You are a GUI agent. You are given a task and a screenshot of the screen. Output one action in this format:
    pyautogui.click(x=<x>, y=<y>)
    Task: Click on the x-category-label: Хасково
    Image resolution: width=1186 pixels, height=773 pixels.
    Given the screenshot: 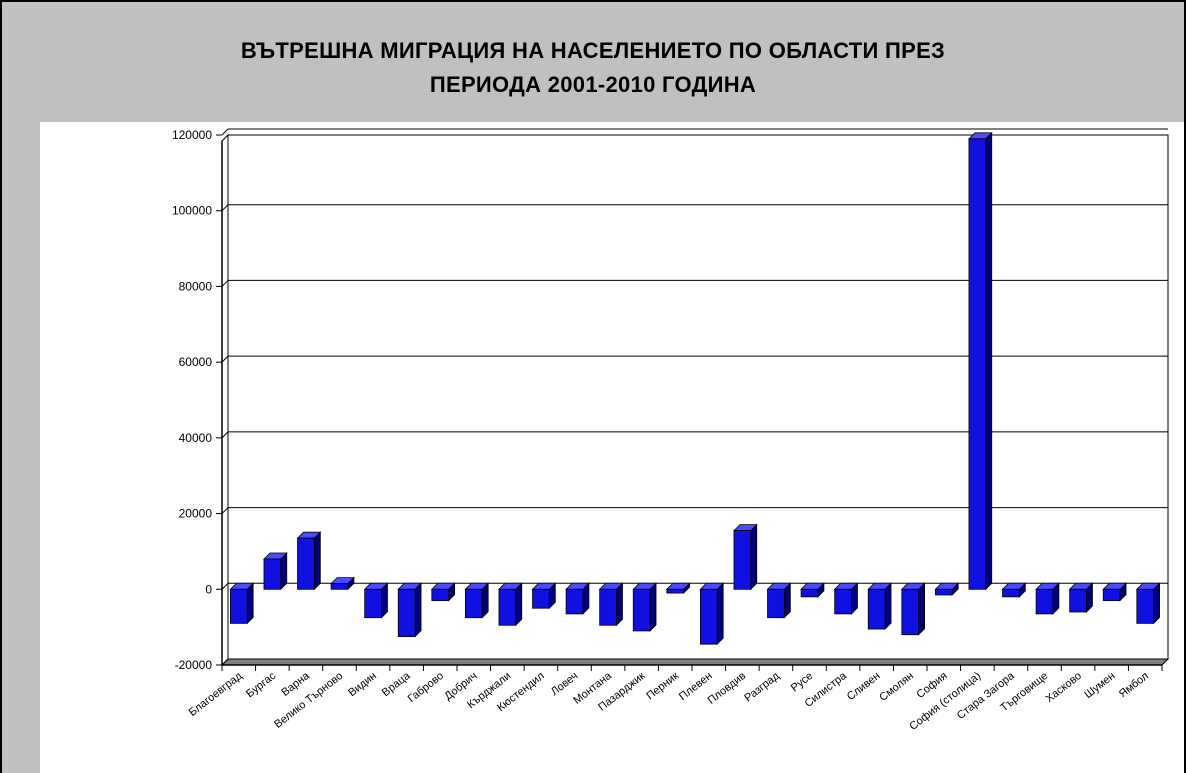 What is the action you would take?
    pyautogui.click(x=1064, y=687)
    